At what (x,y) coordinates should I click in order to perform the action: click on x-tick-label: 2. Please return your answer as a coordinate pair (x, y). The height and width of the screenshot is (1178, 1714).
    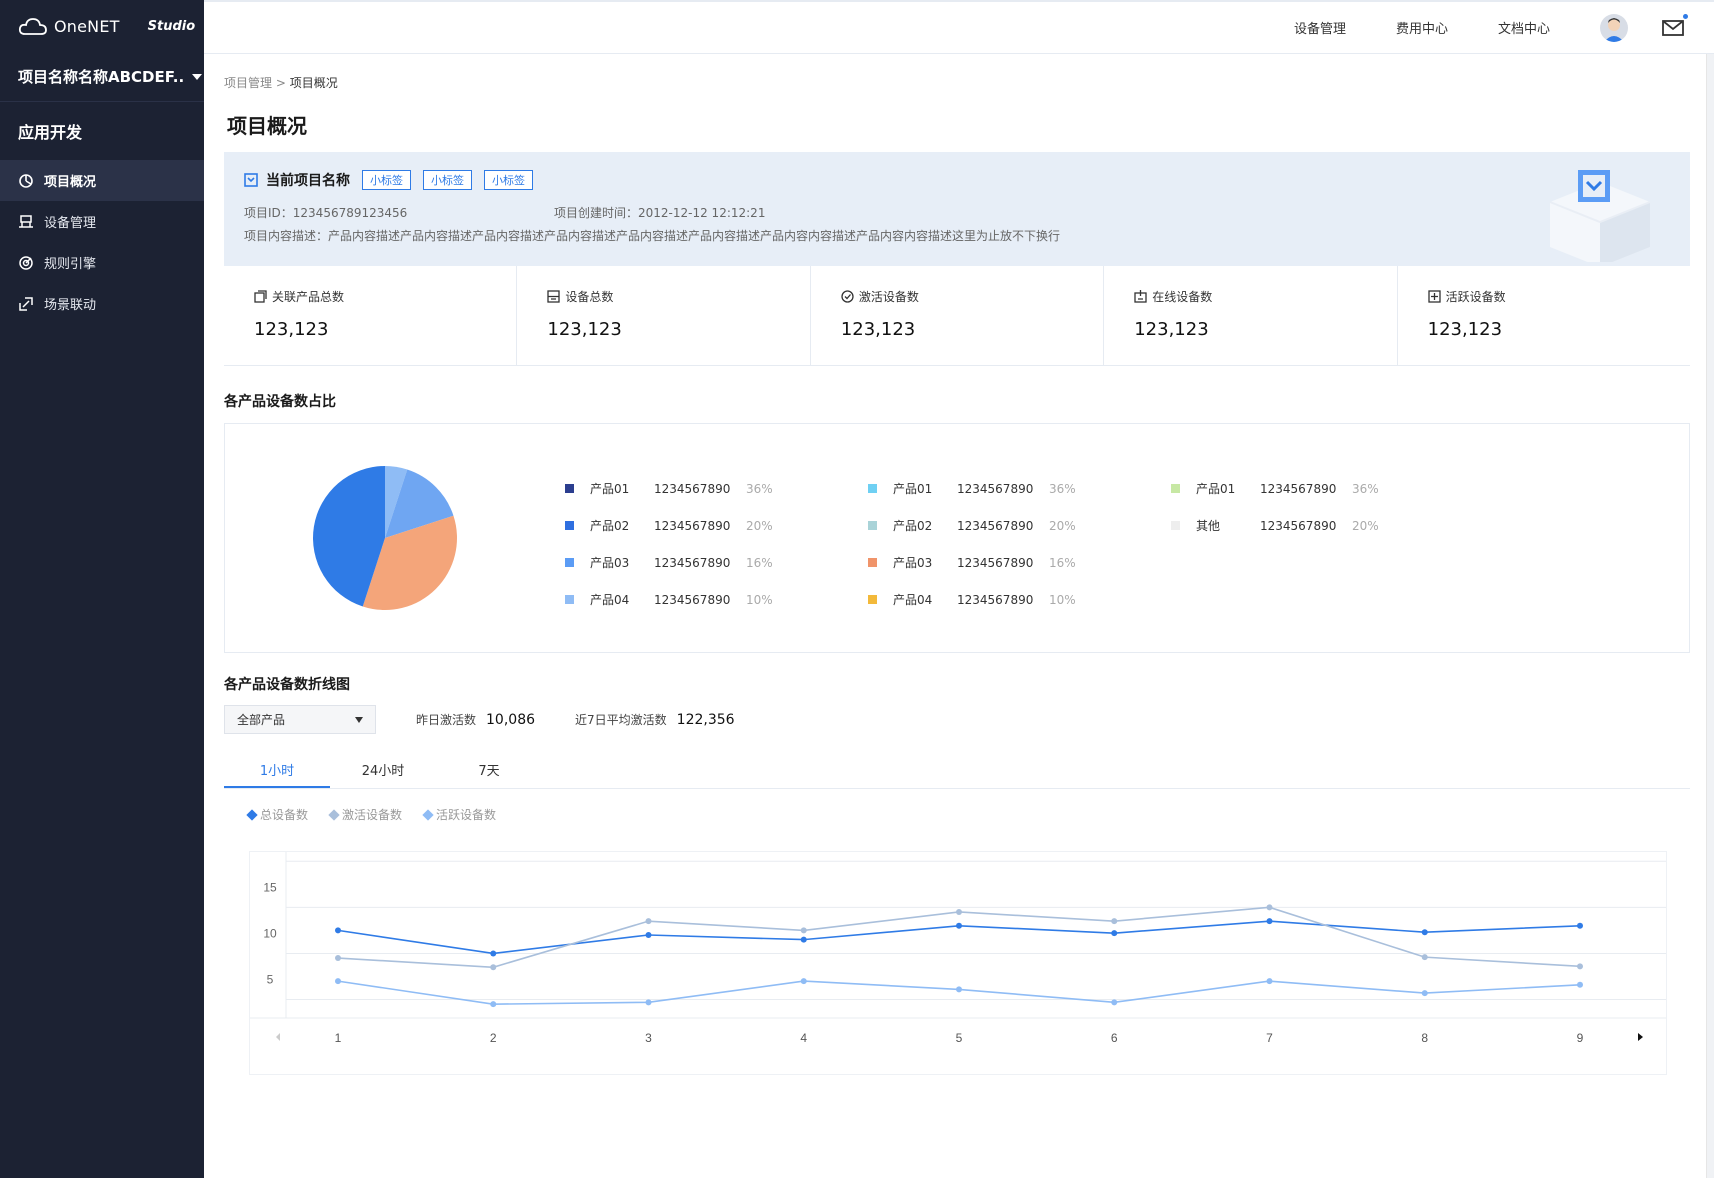
    Looking at the image, I should click on (493, 1038).